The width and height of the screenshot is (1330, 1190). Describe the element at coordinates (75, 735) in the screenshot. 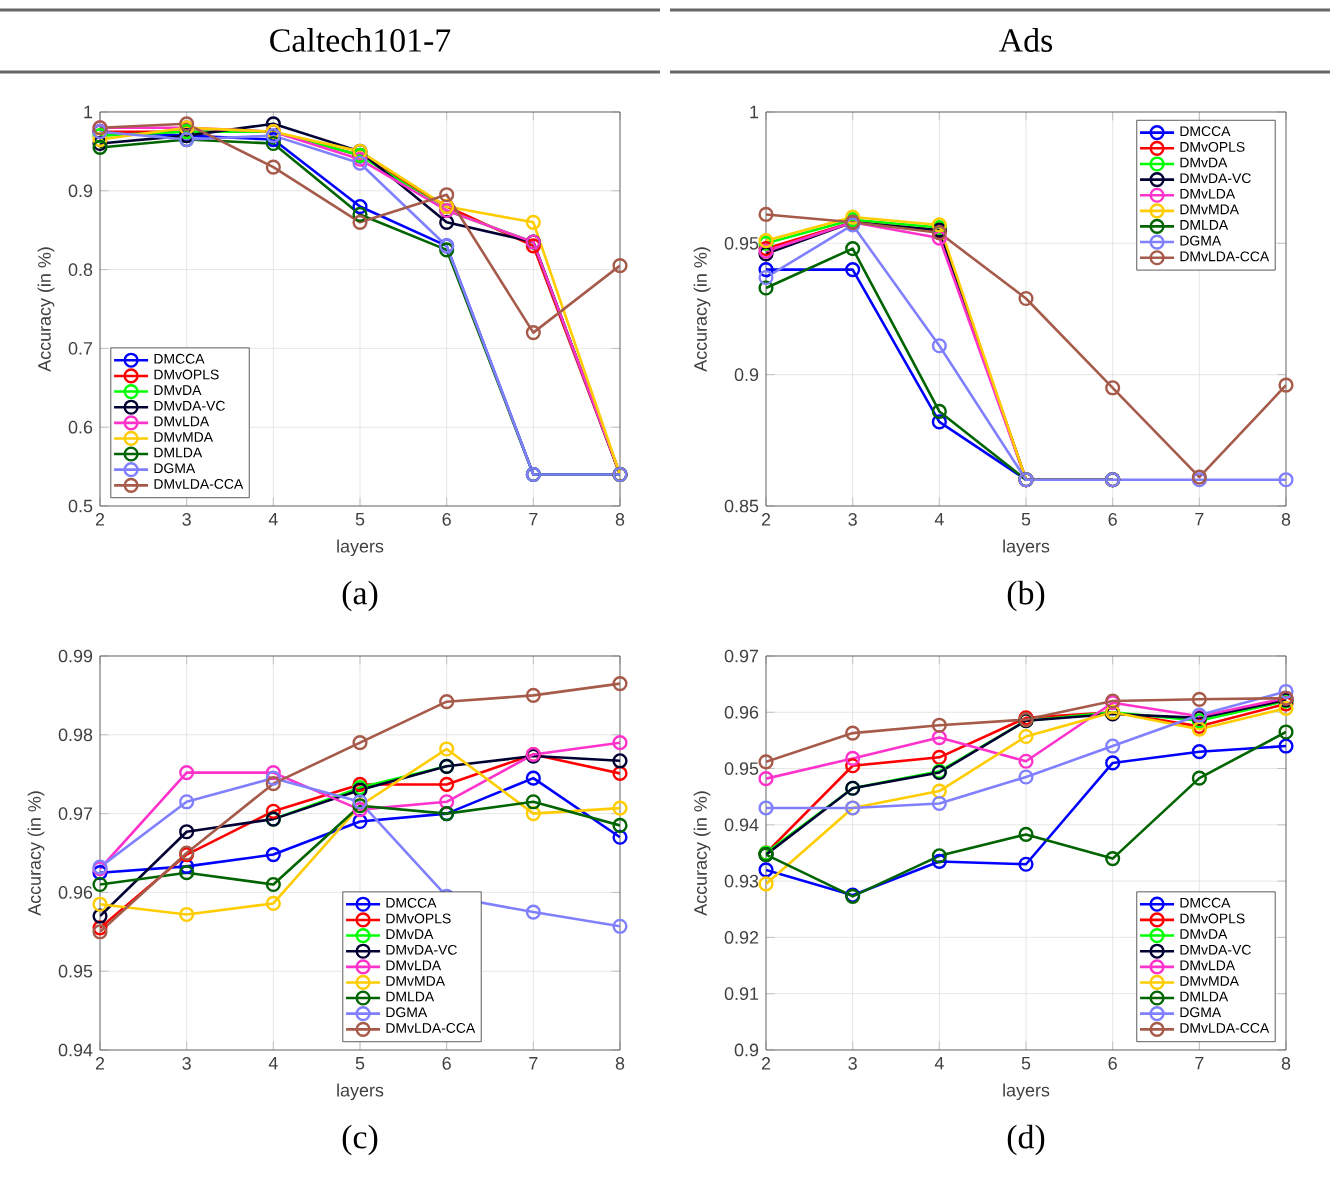

I see `y-tick-label: 0.98` at that location.